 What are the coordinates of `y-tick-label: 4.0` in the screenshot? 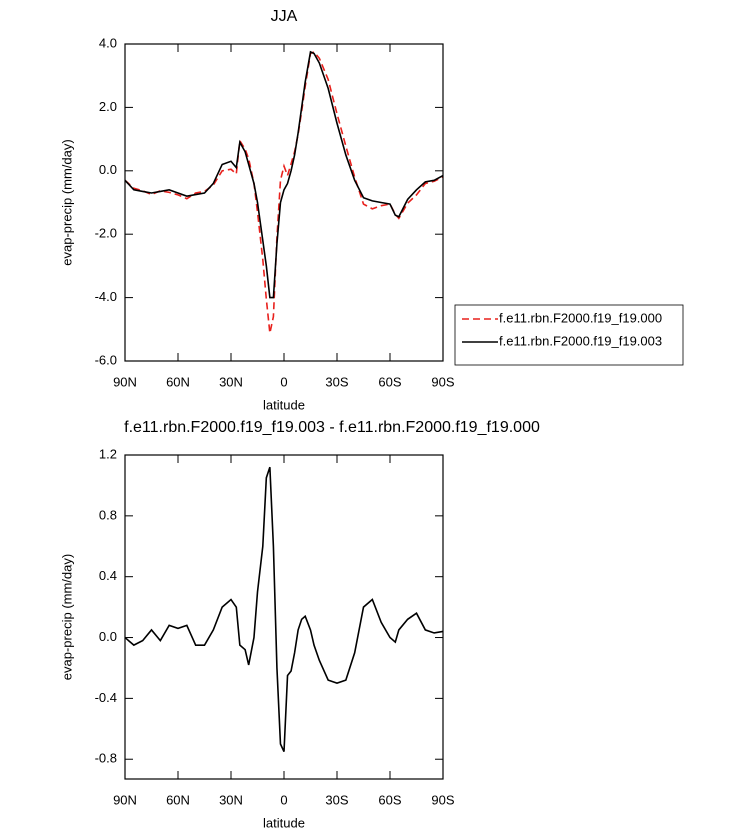 It's located at (108, 42).